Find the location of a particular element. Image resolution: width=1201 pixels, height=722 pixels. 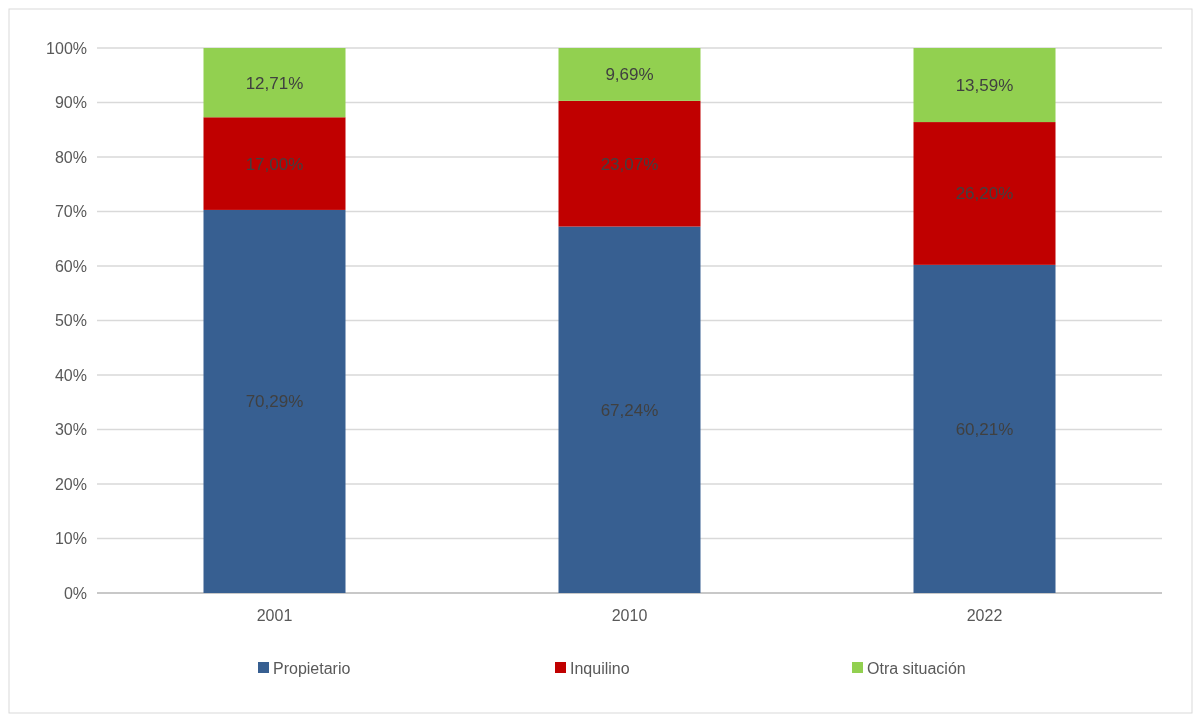

legend-label: Propietario is located at coordinates (312, 668).